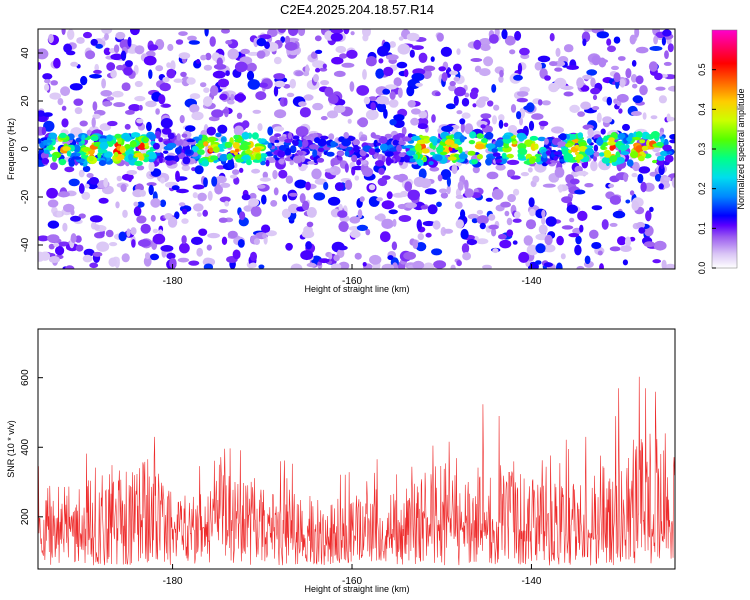 The width and height of the screenshot is (750, 600). I want to click on snr-y-tick-label: 200, so click(25, 516).